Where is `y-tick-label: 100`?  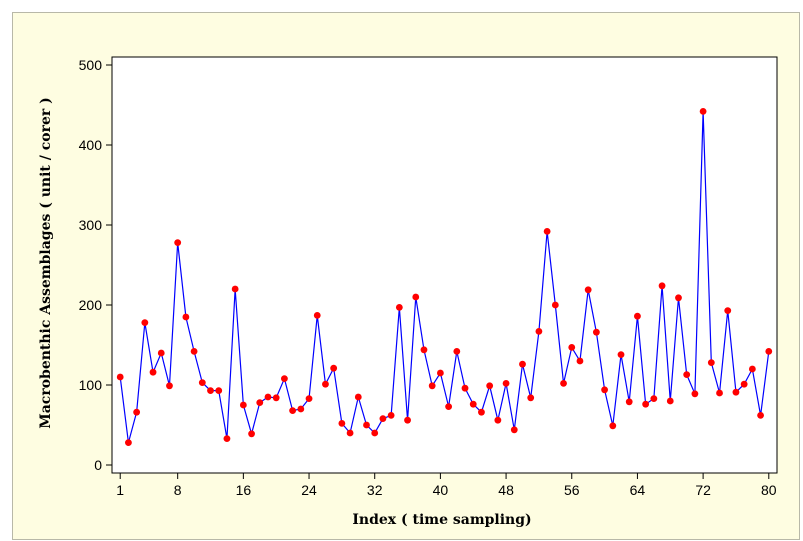 y-tick-label: 100 is located at coordinates (91, 385).